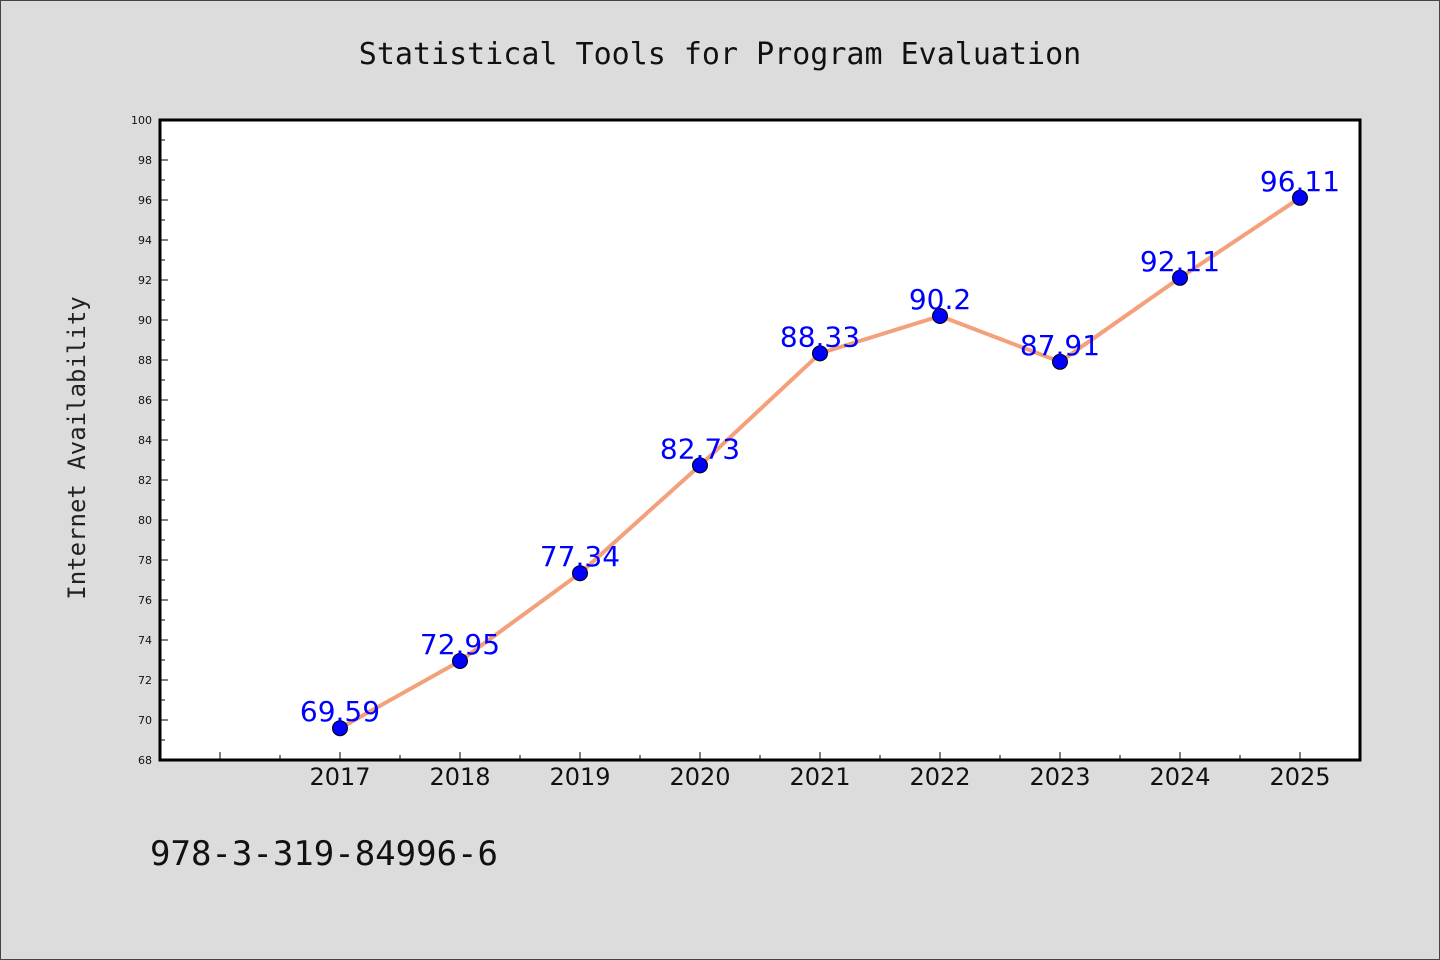 The width and height of the screenshot is (1440, 960). Describe the element at coordinates (145, 720) in the screenshot. I see `y-tick-label: 70` at that location.